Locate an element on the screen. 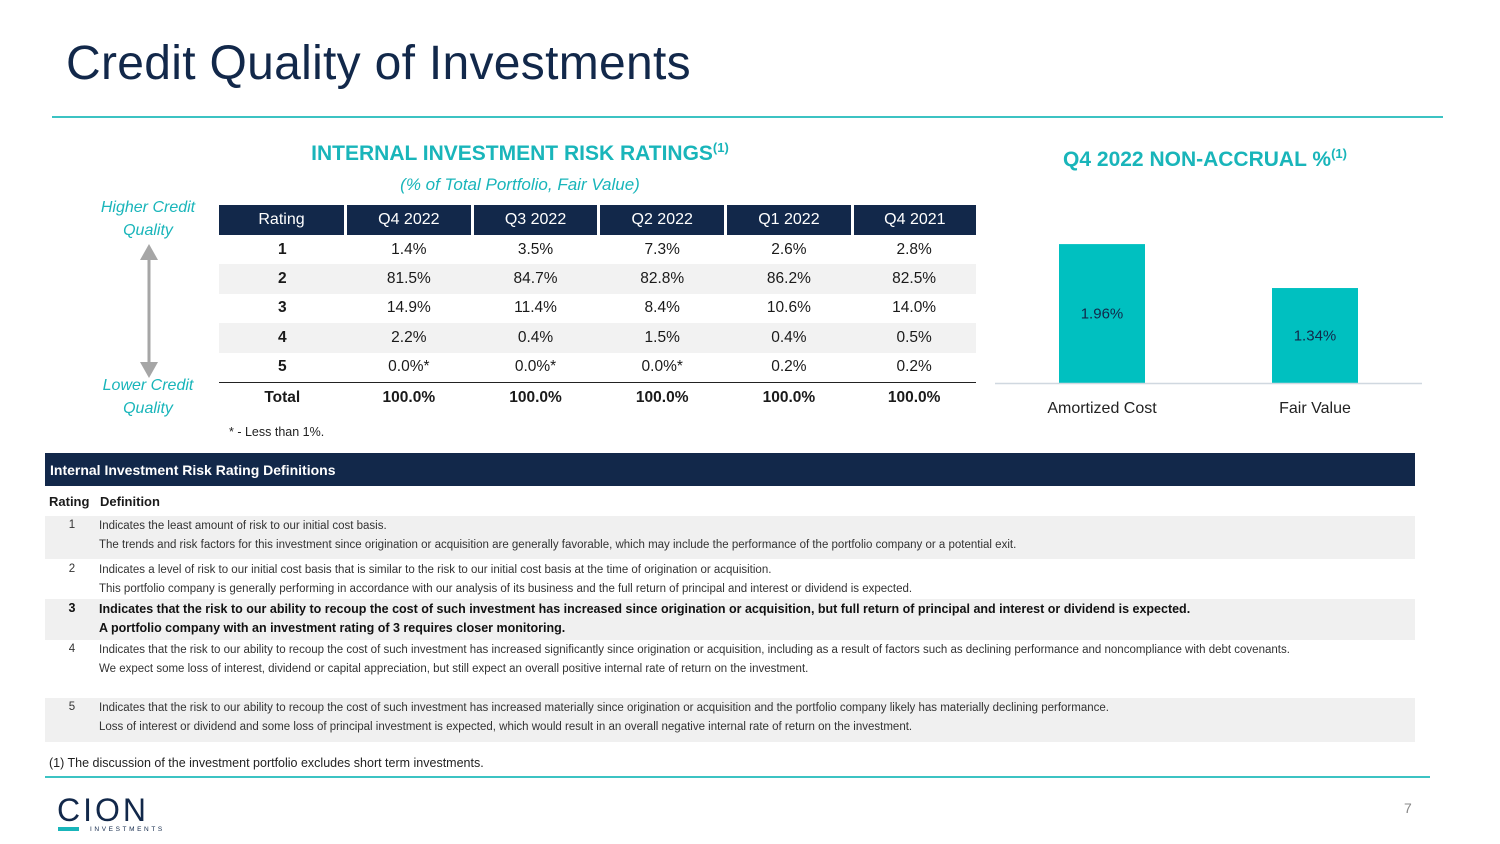  table-row: 4 2.2% 0.4% 1.5% 0.4% 0.5% is located at coordinates (597, 338).